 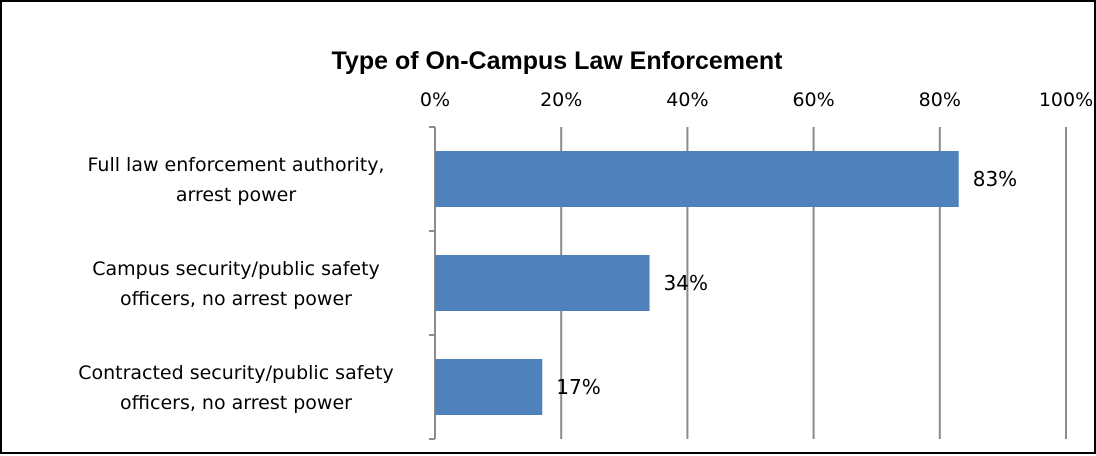 I want to click on data-label: 34%, so click(x=686, y=283).